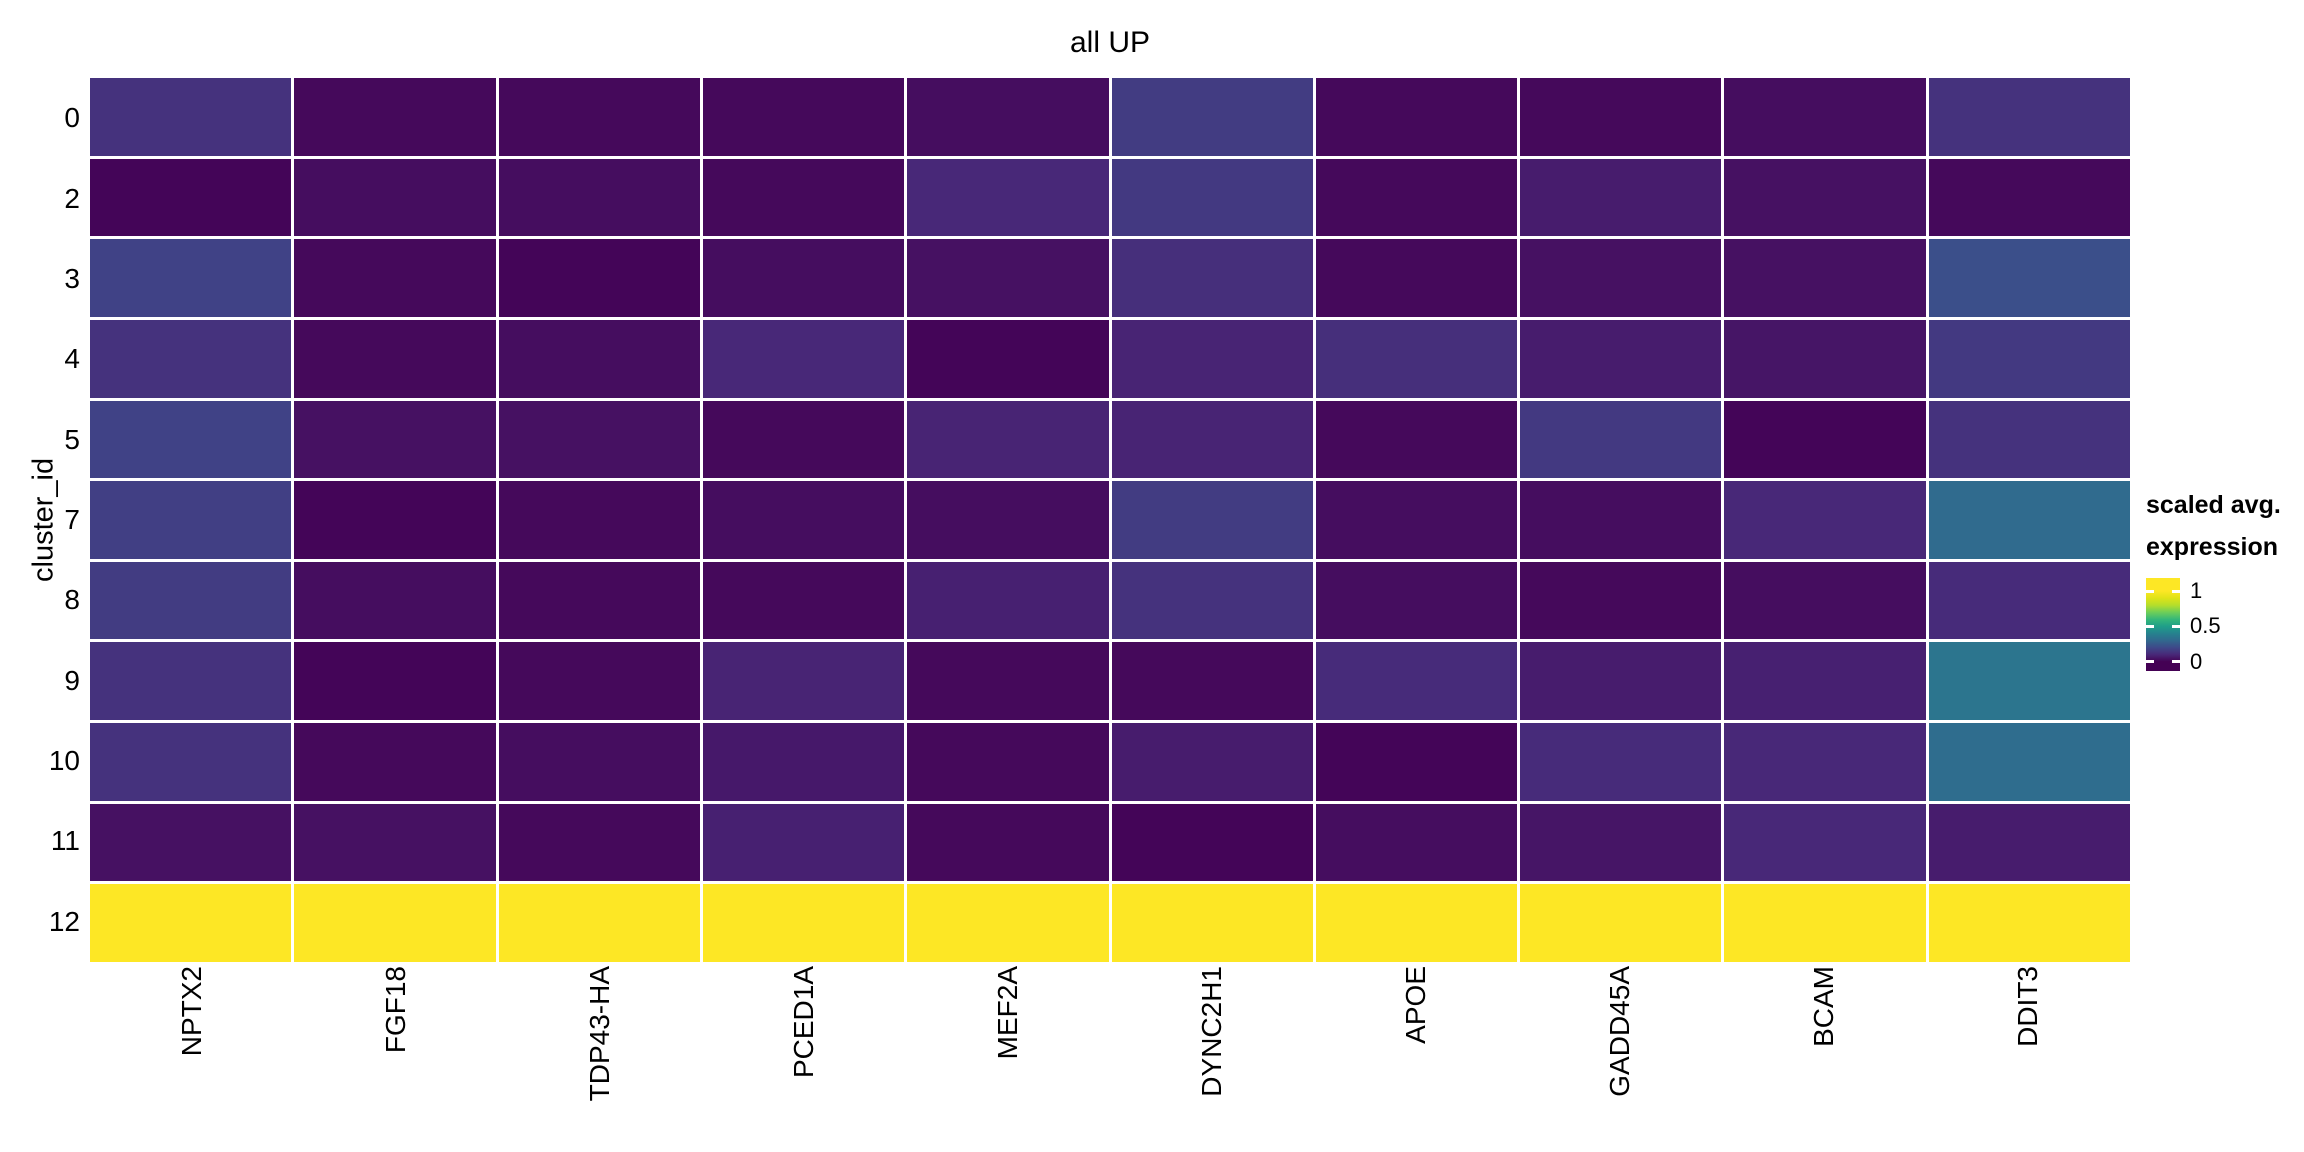  I want to click on x-tick-label: APOE, so click(1415, 1005).